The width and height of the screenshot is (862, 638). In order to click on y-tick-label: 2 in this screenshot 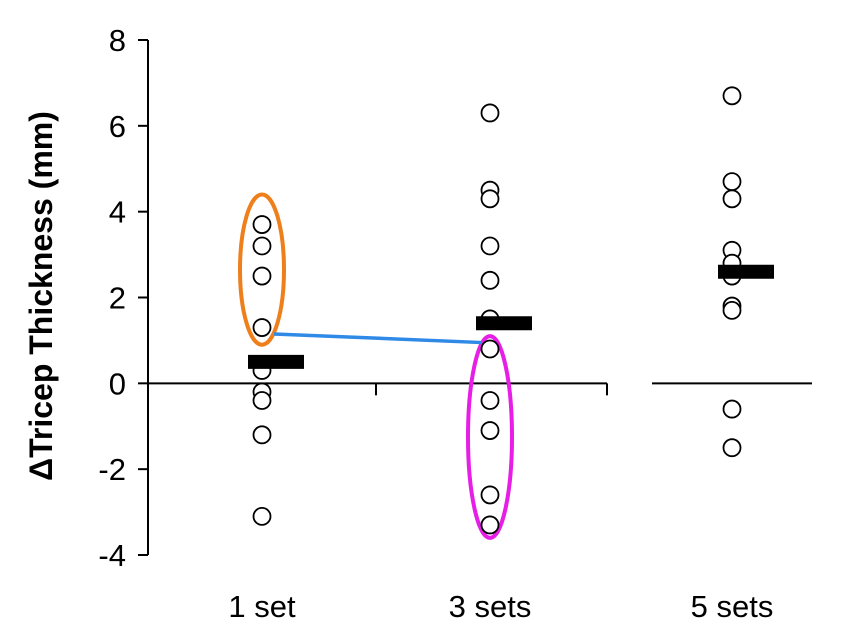, I will do `click(117, 298)`.